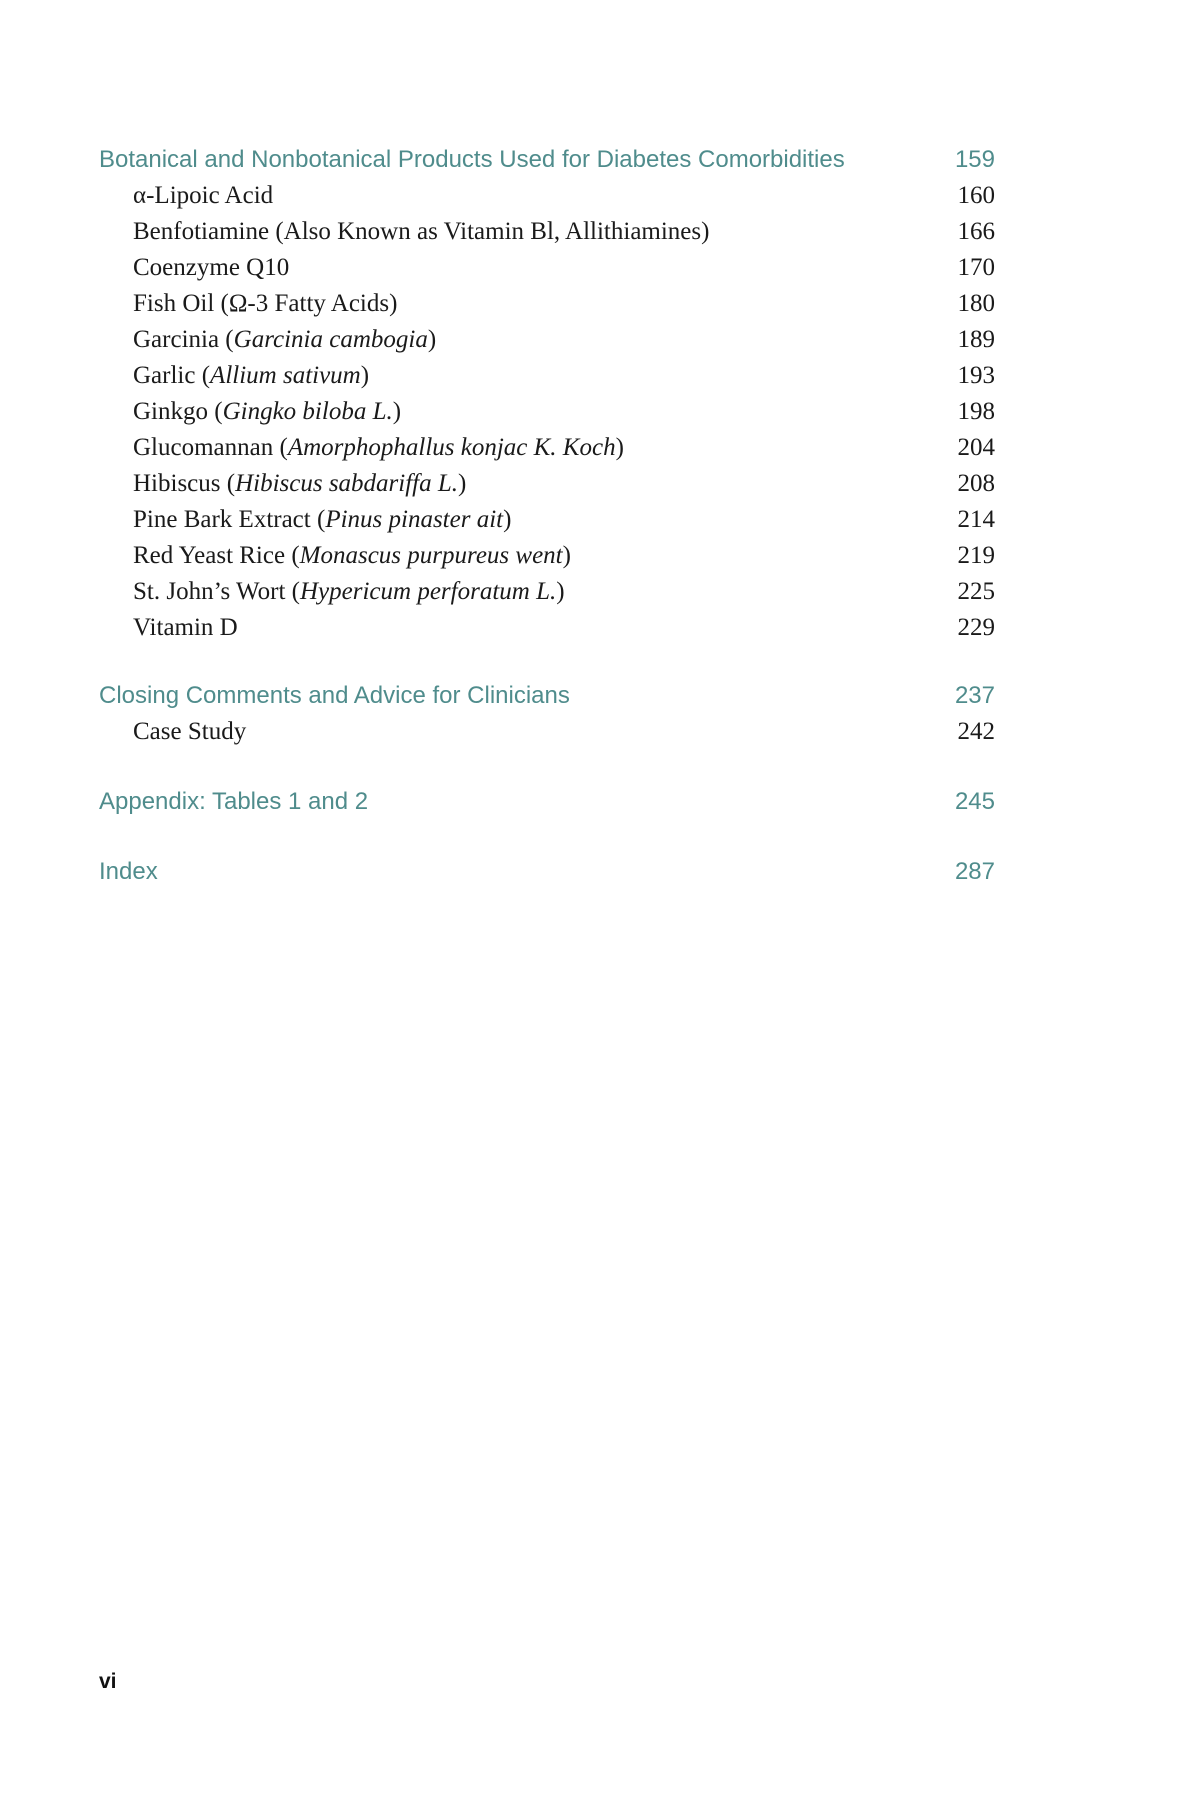  I want to click on entry-title: Garlic (Allium sativum), so click(251, 376).